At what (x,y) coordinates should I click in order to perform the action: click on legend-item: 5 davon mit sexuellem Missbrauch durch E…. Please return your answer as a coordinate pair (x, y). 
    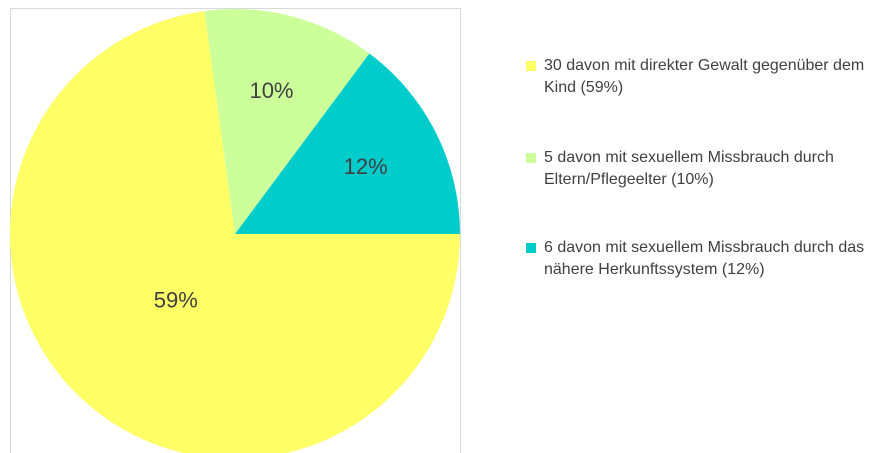
    Looking at the image, I should click on (698, 169).